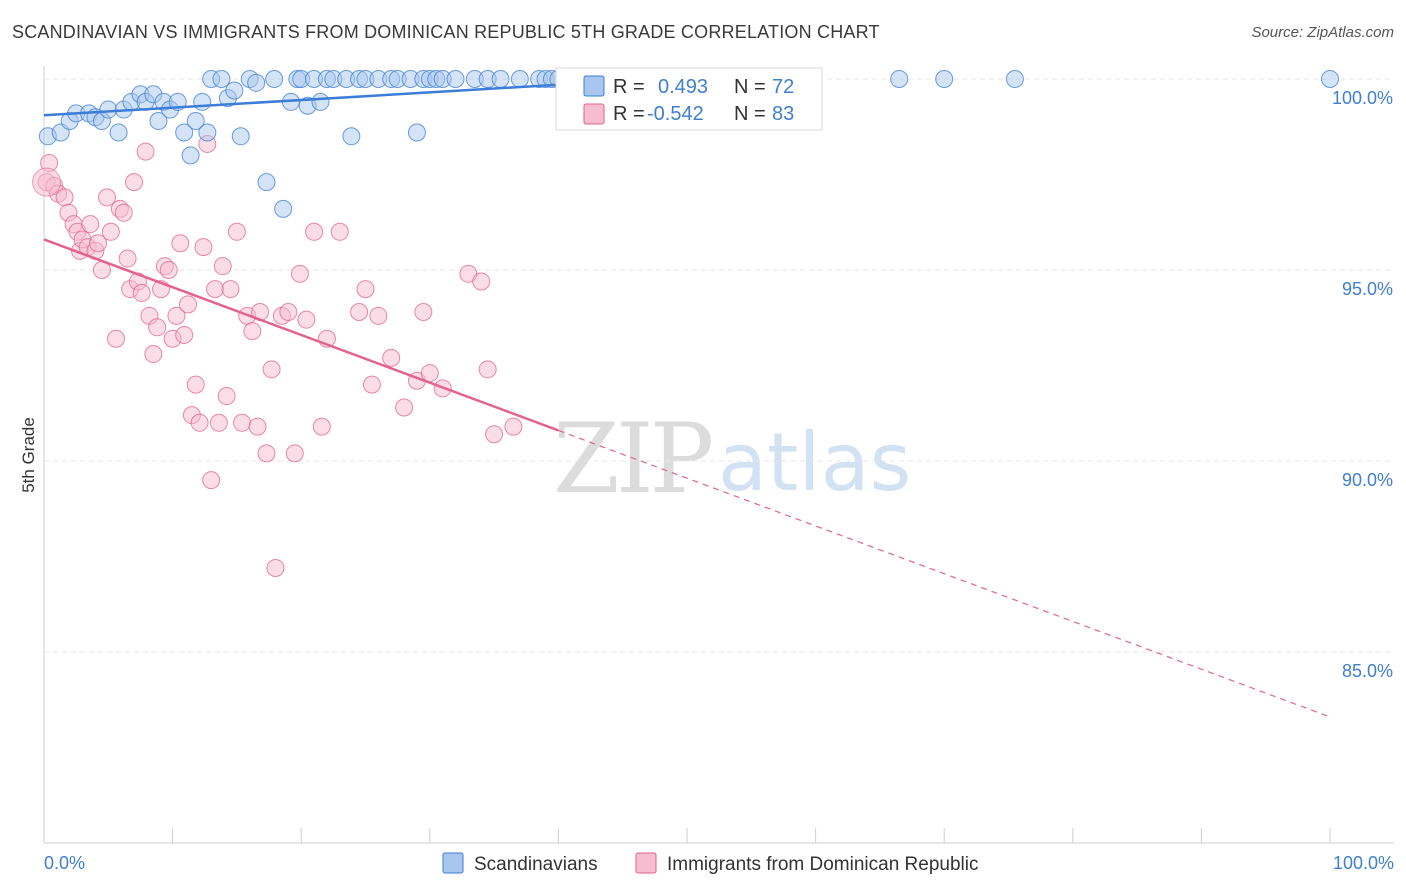 This screenshot has height=892, width=1406. Describe the element at coordinates (1362, 384) in the screenshot. I see `y-axis-tick-labels: 100.0% 95.0% 90.0% 85.0%` at that location.